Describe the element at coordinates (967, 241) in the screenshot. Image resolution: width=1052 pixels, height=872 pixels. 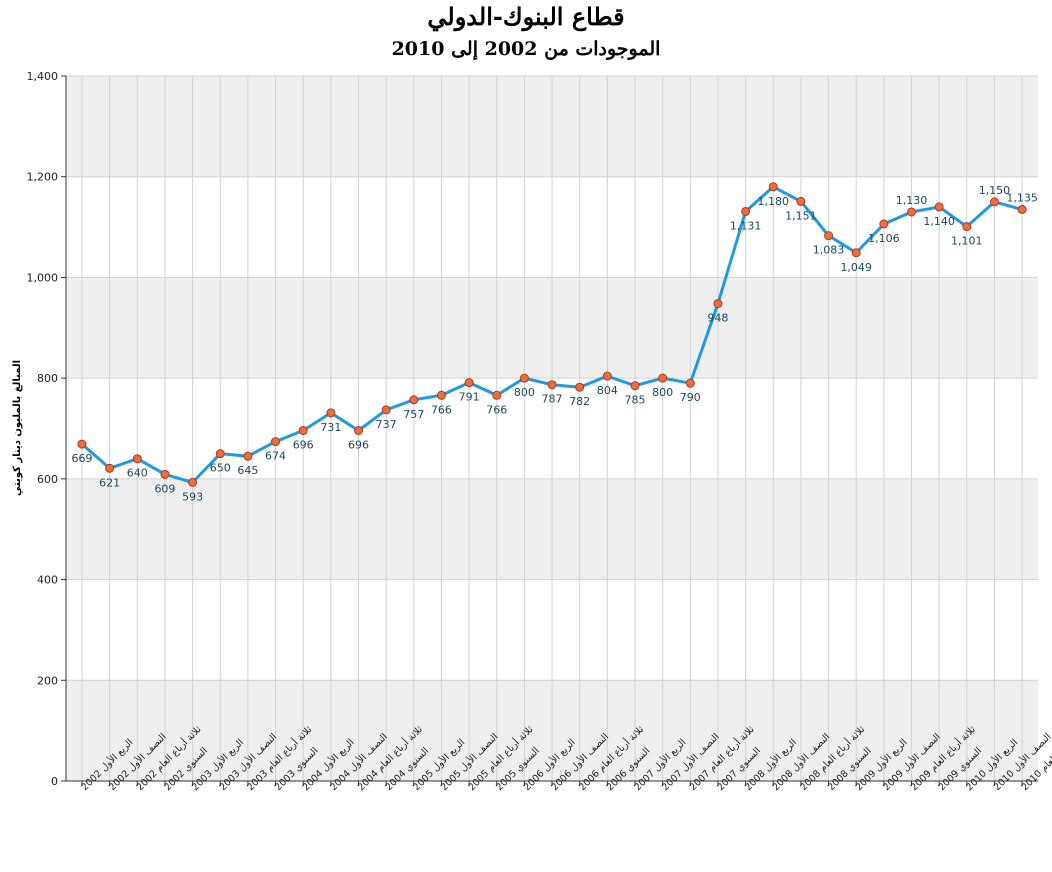
I see `data-label: 1,101` at that location.